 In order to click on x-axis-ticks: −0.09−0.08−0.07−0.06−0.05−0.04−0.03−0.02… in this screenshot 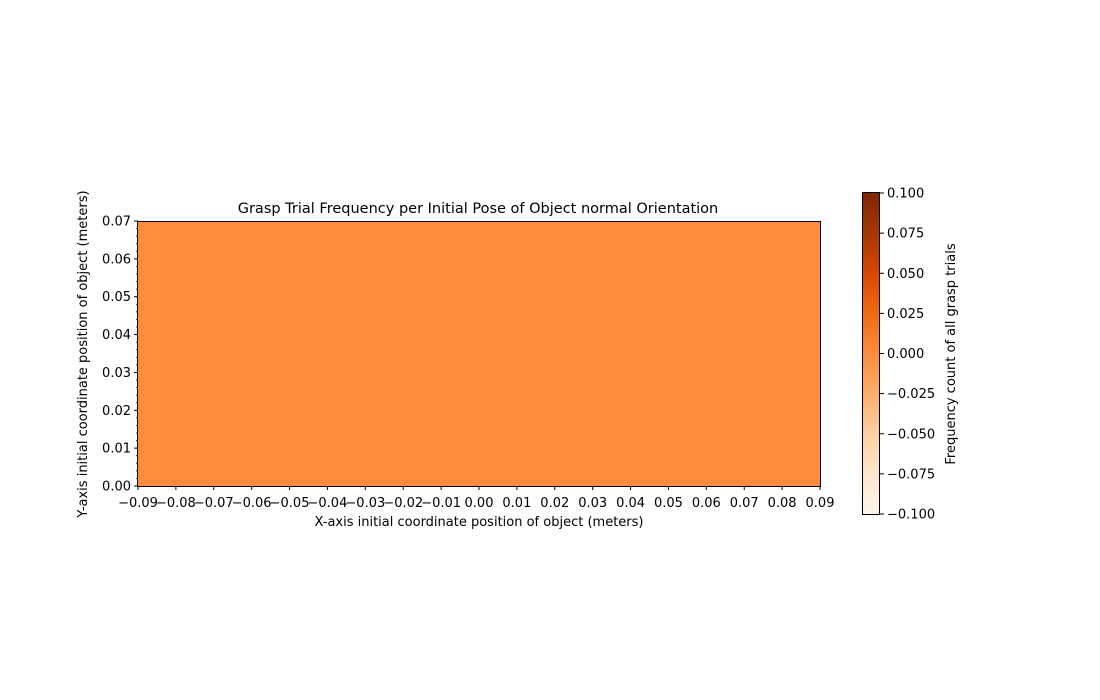, I will do `click(476, 498)`.